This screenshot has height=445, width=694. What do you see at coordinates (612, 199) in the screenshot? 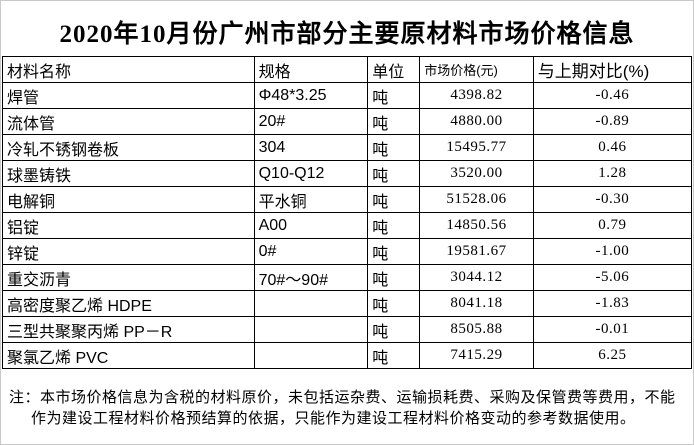
I see `cell-change-vs-prev: -0.30` at bounding box center [612, 199].